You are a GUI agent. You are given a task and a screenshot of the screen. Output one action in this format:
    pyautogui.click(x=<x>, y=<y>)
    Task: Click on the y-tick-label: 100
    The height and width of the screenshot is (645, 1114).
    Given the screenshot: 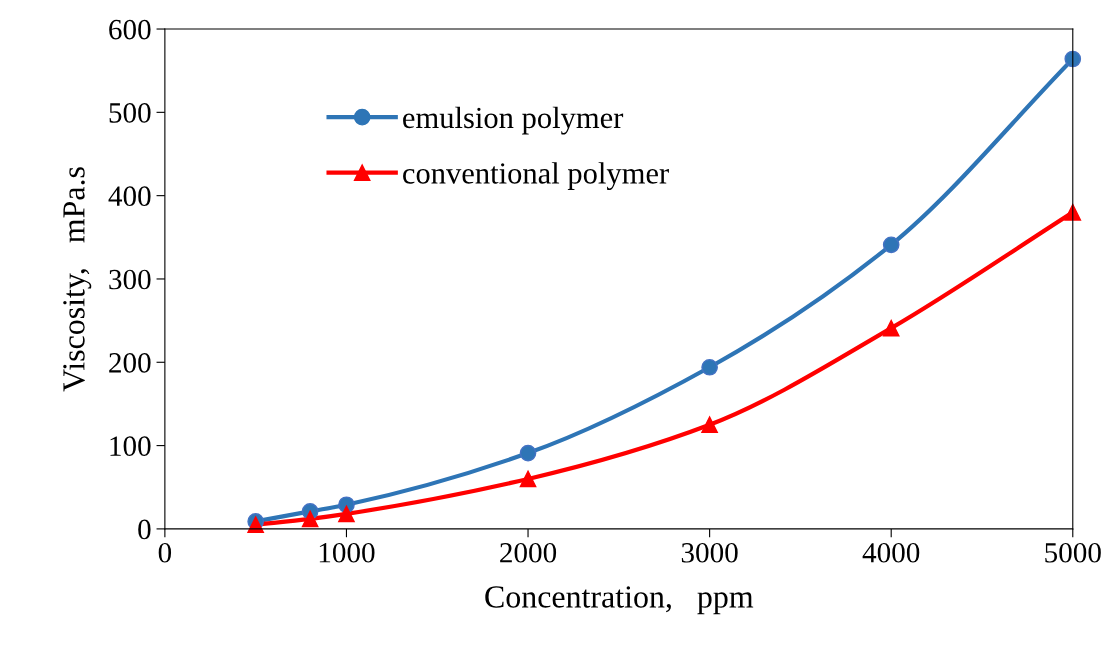 What is the action you would take?
    pyautogui.click(x=130, y=446)
    